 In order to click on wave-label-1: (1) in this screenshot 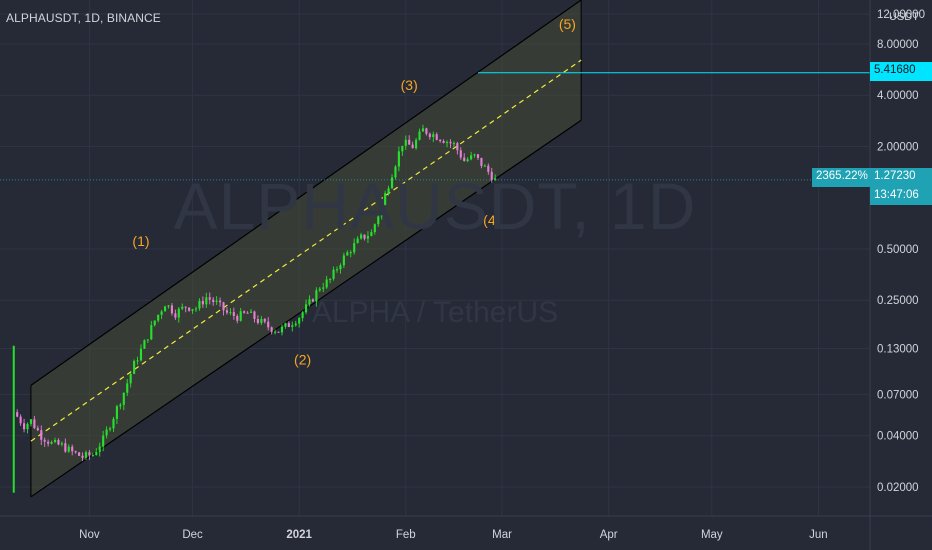, I will do `click(140, 241)`.